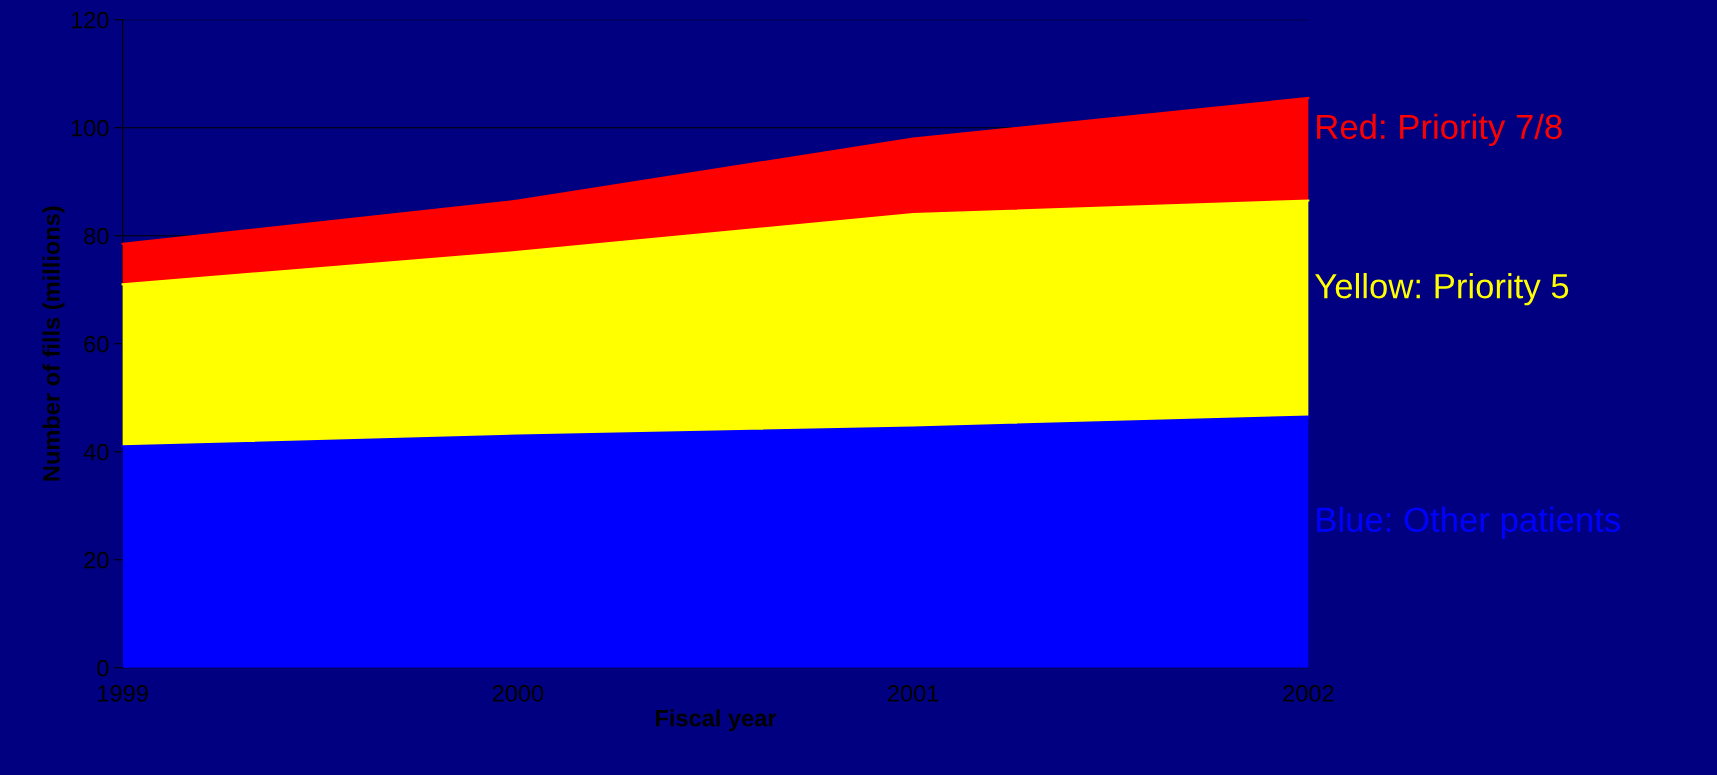 The image size is (1717, 775). I want to click on x-tick-label: 2001, so click(913, 693).